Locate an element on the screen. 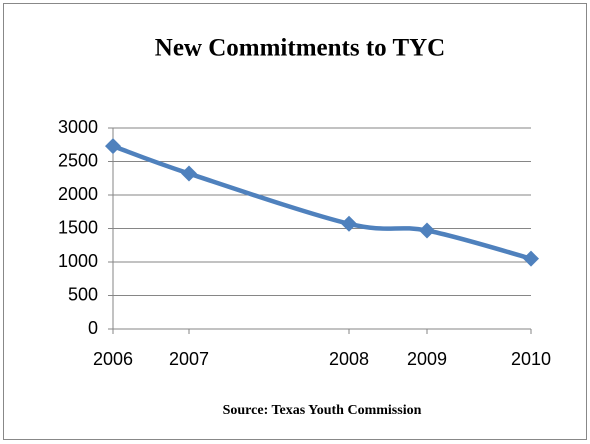 The width and height of the screenshot is (590, 444). x-tick-label: 2009 is located at coordinates (427, 359).